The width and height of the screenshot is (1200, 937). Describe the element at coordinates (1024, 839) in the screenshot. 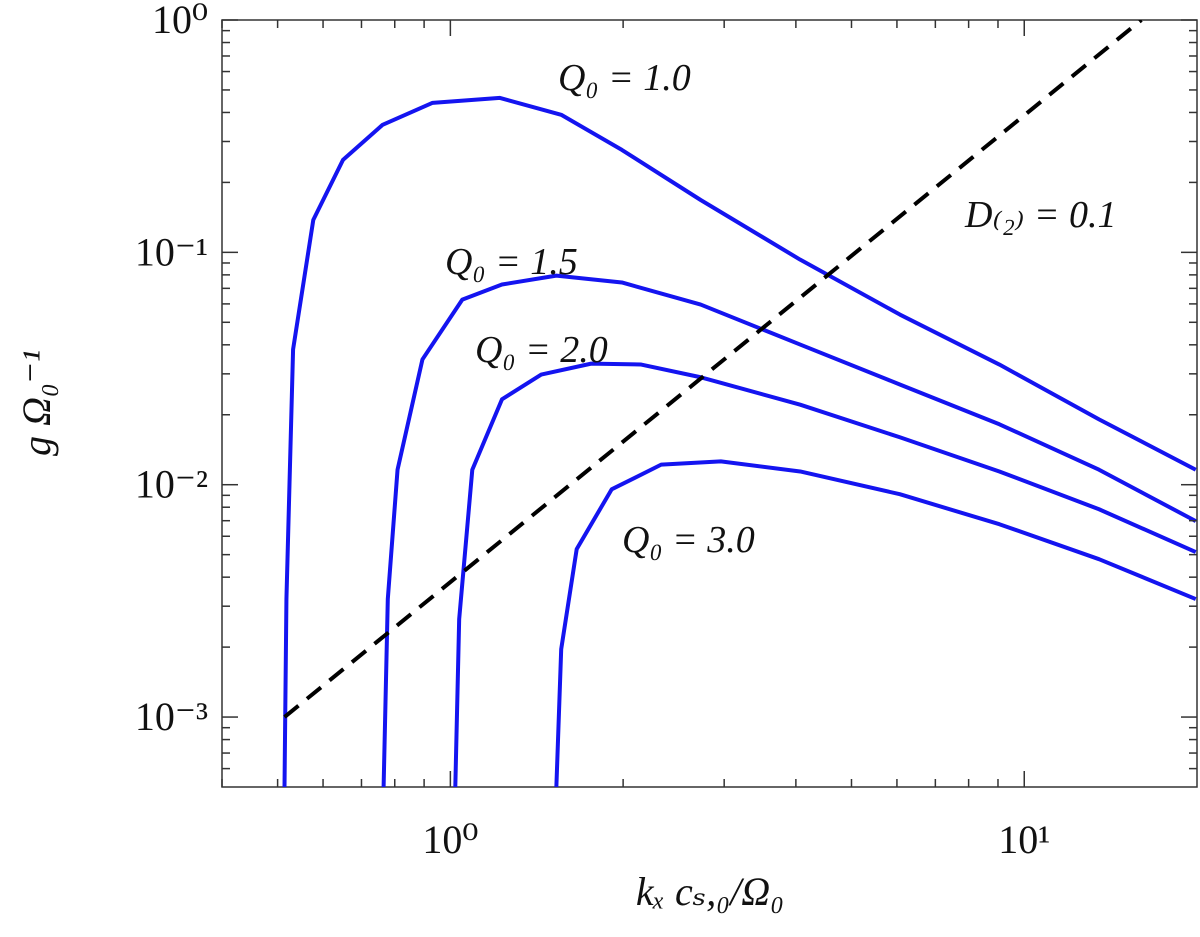

I see `x-tick-label: 10¹` at that location.